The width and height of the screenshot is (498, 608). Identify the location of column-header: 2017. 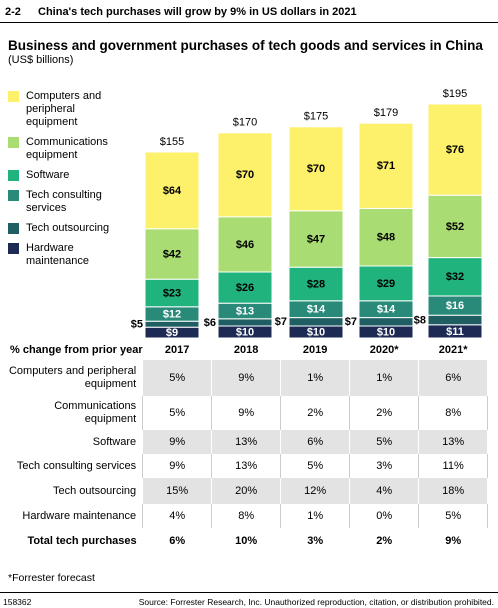
(177, 350).